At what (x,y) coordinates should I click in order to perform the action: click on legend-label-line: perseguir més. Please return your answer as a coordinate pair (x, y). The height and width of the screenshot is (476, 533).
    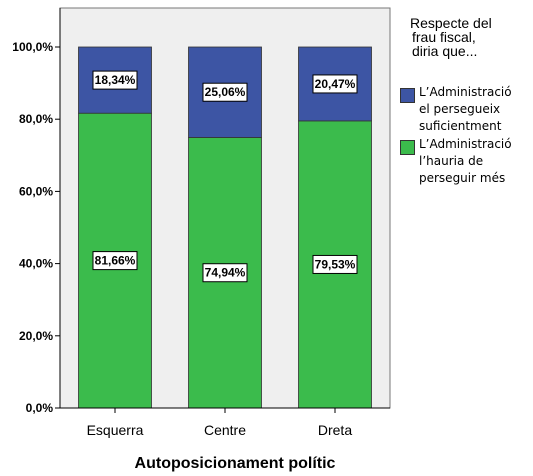
    Looking at the image, I should click on (462, 178).